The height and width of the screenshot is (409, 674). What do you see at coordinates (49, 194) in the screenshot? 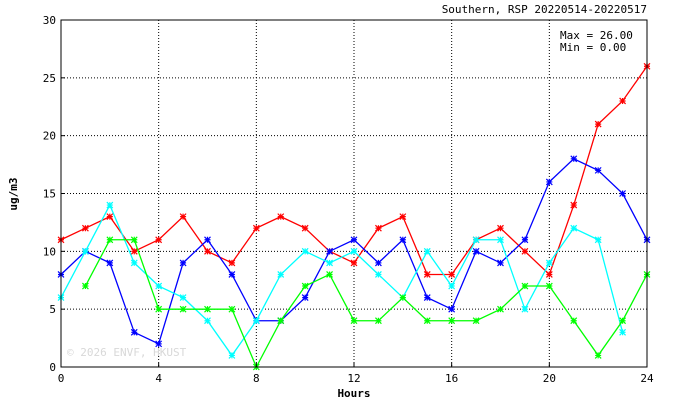
I see `y-tick-label: 15` at bounding box center [49, 194].